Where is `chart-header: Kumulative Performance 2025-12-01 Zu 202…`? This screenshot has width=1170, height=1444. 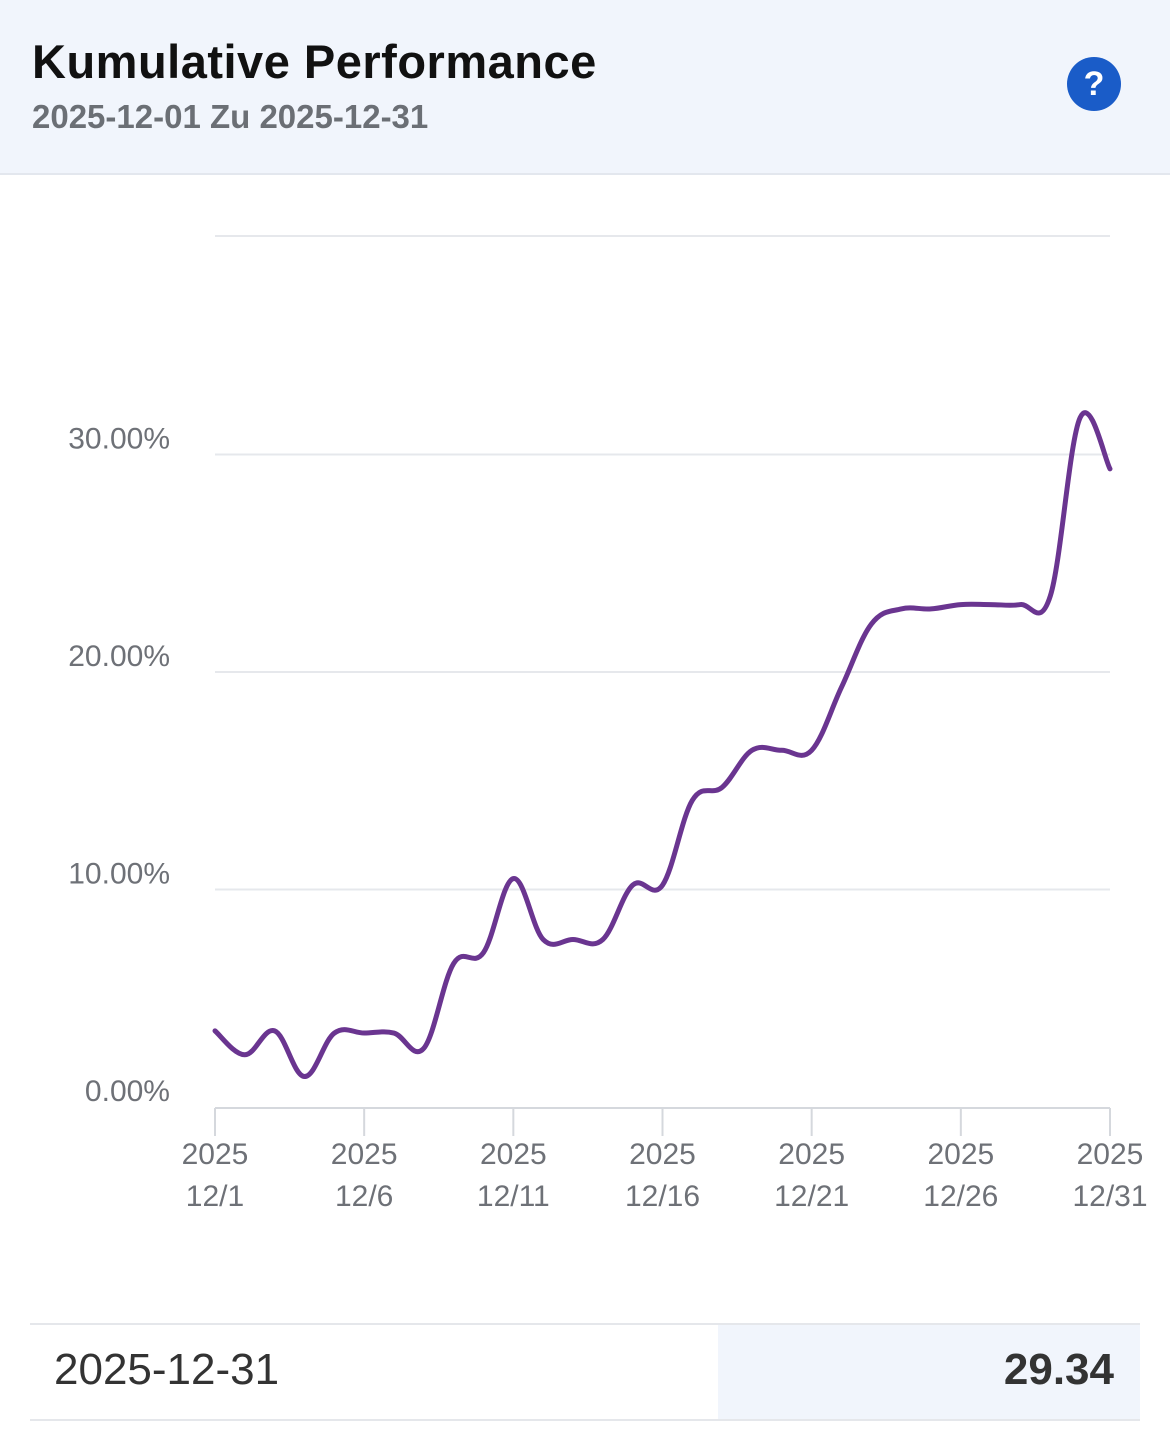
chart-header: Kumulative Performance 2025-12-01 Zu 202… is located at coordinates (585, 87).